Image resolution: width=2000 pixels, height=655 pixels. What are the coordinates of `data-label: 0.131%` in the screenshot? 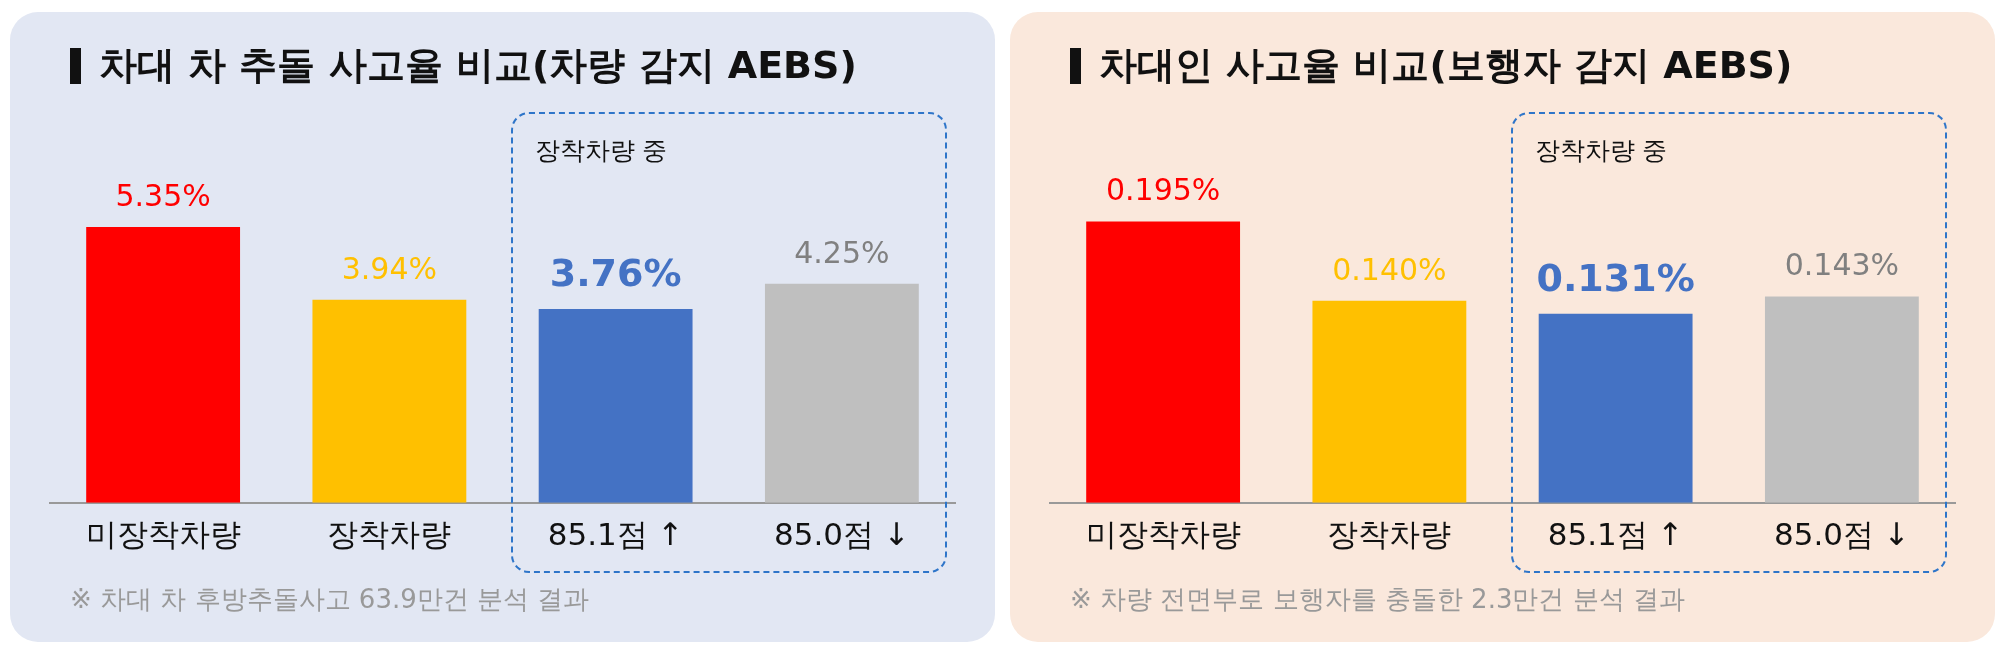 It's located at (1615, 277).